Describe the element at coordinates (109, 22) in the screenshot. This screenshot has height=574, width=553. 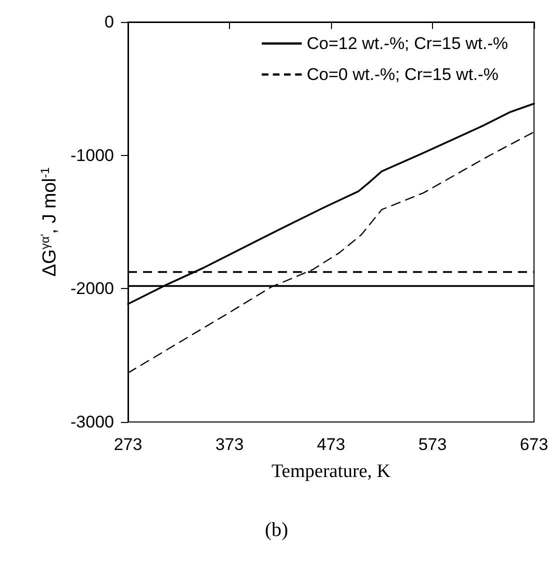
I see `y-tick-label: 0` at that location.